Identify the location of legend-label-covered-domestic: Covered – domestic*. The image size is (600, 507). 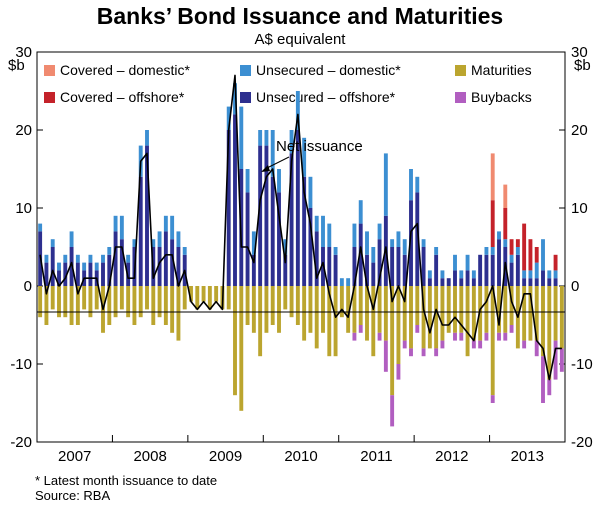
(125, 70).